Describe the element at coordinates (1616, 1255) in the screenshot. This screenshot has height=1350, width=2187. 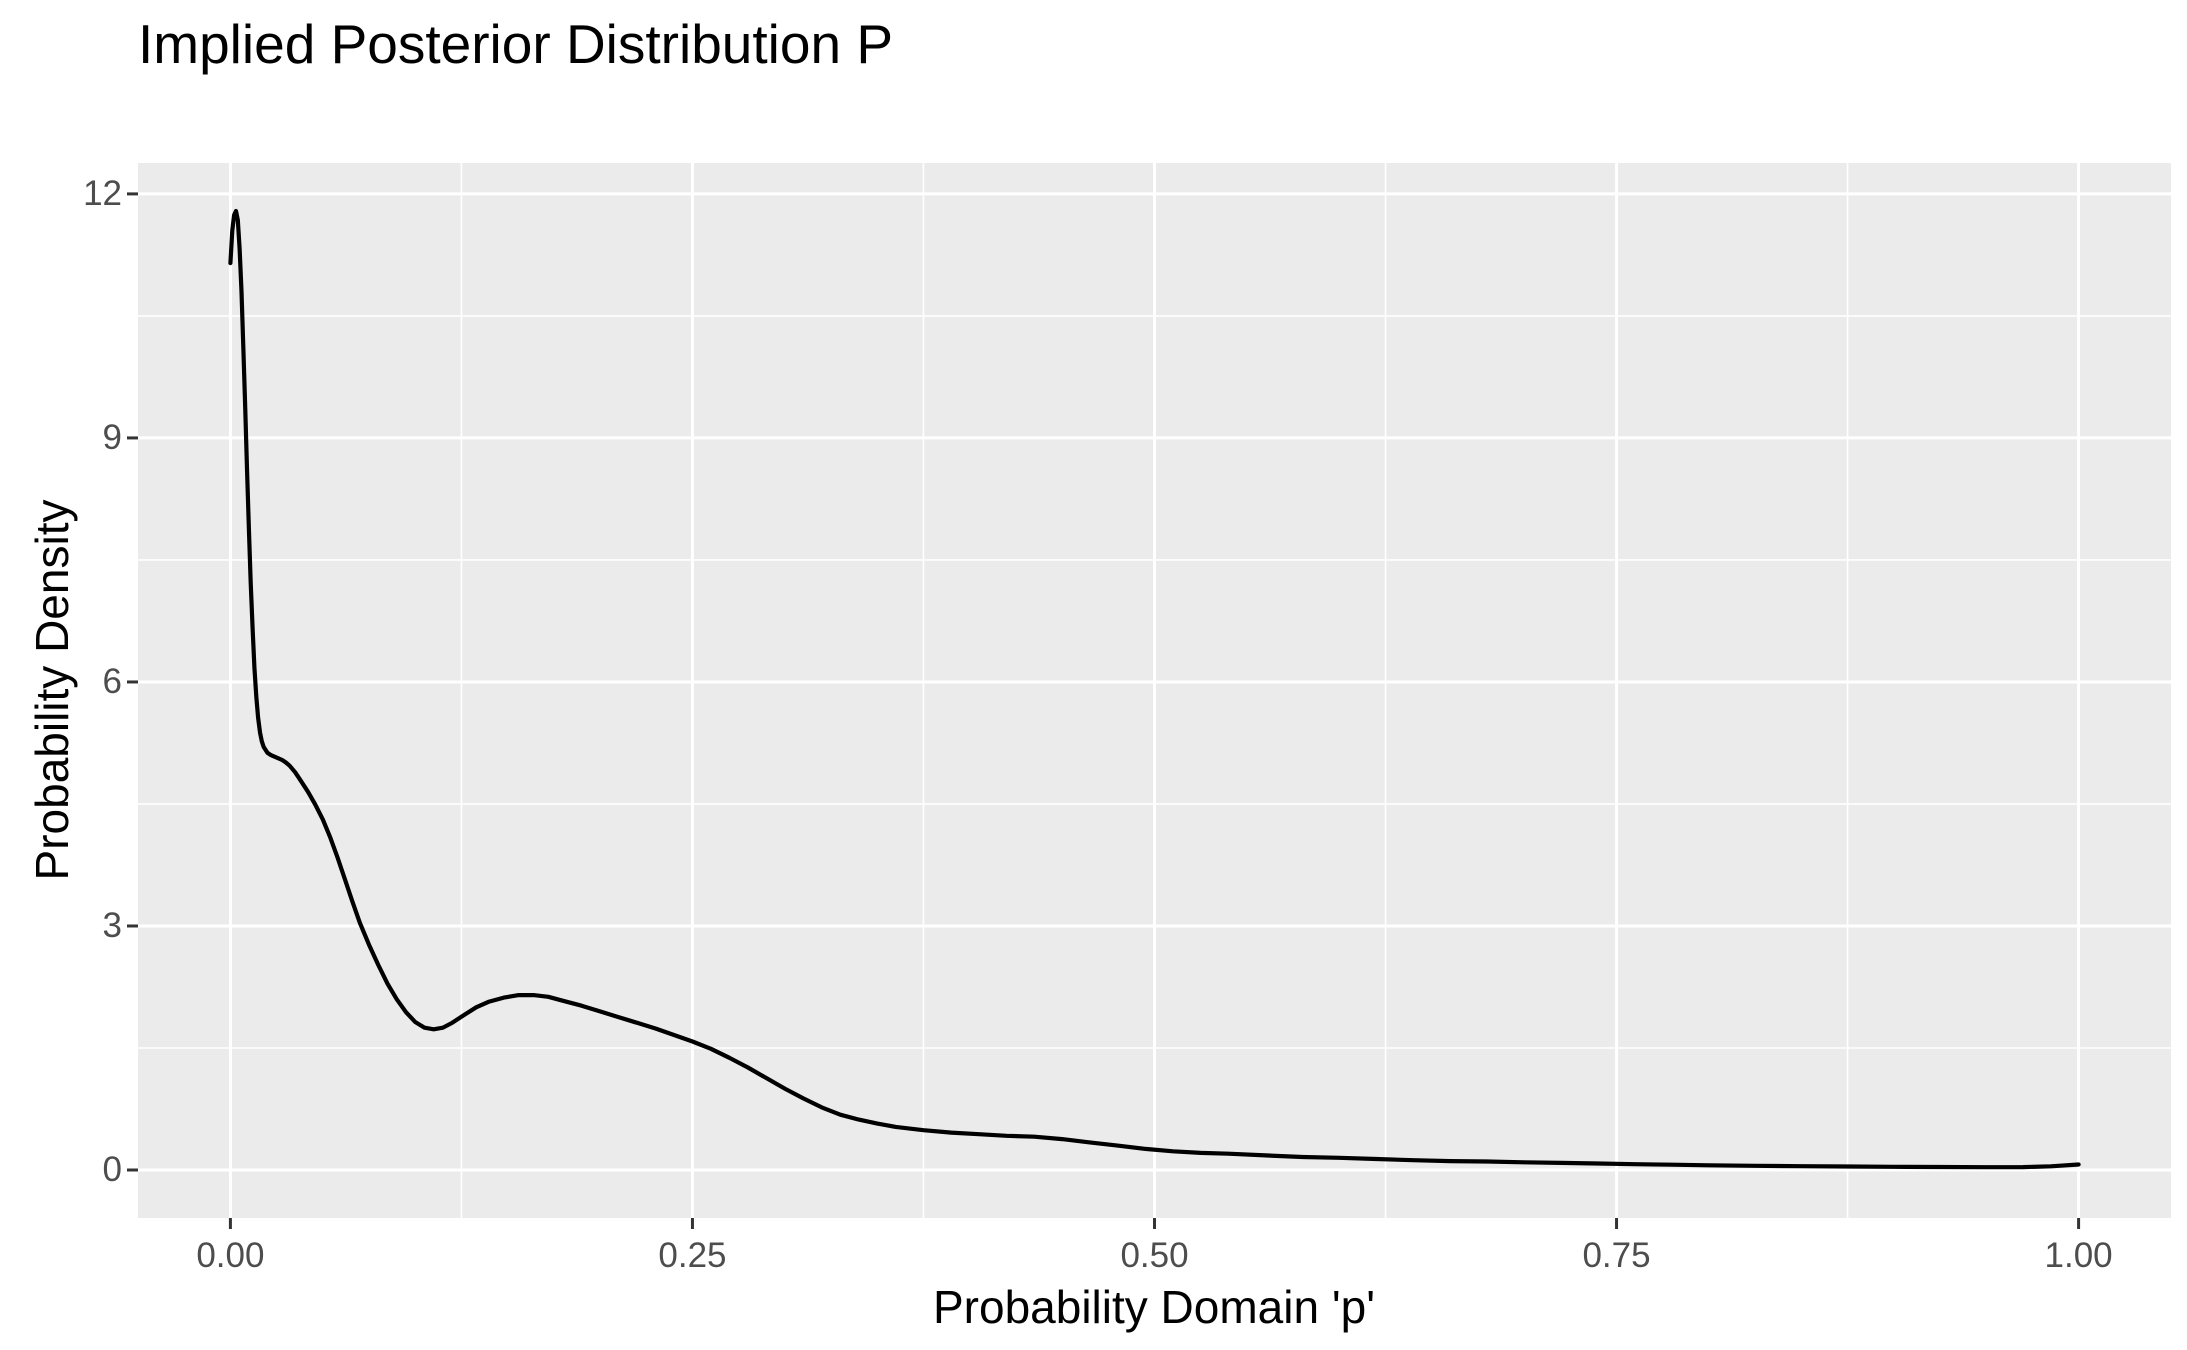
I see `x-tick-label: 0.75` at that location.